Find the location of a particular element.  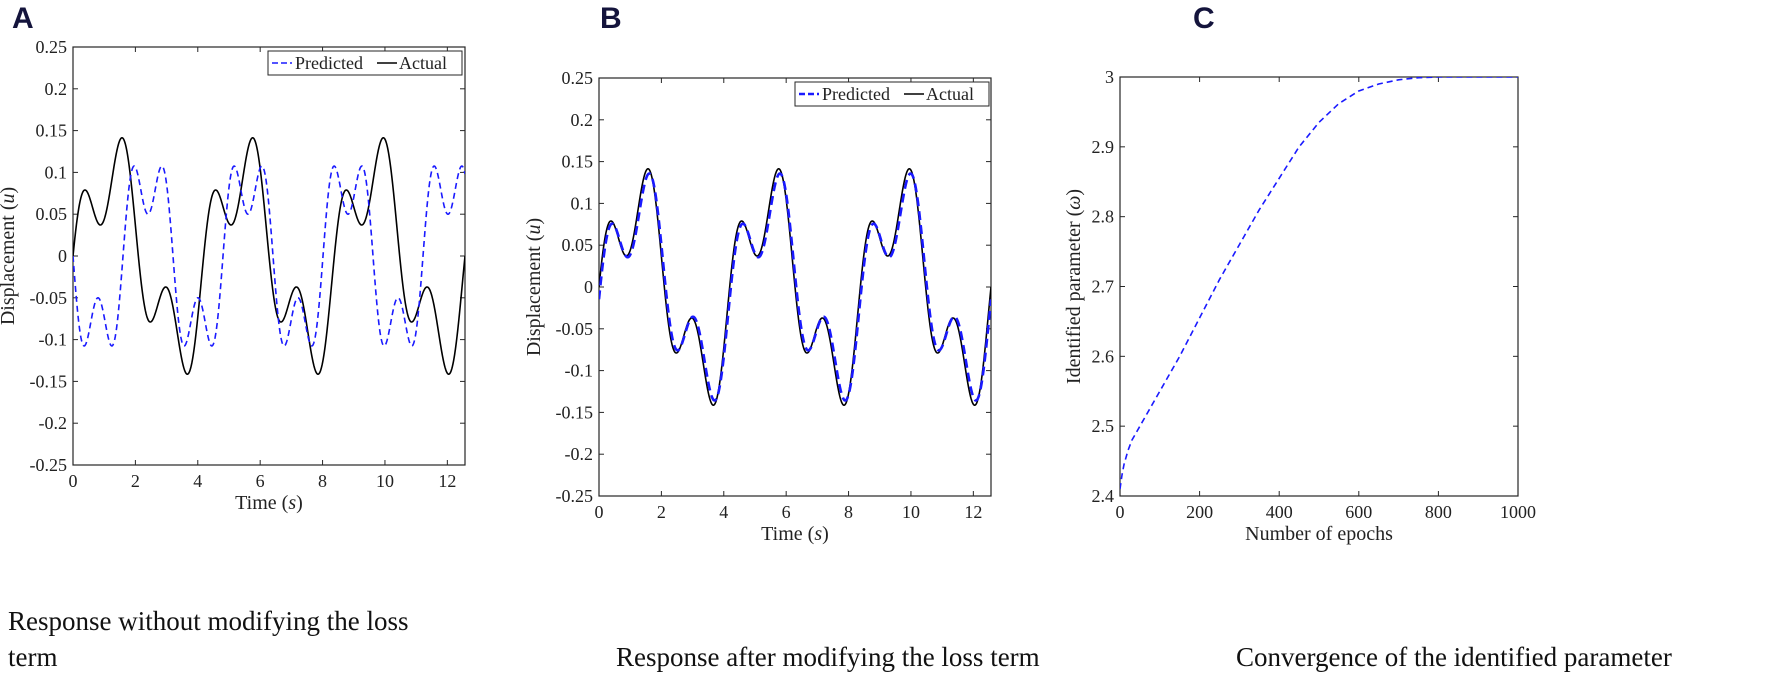

y-axis-label: Identified parameter (ω) is located at coordinates (1074, 286).